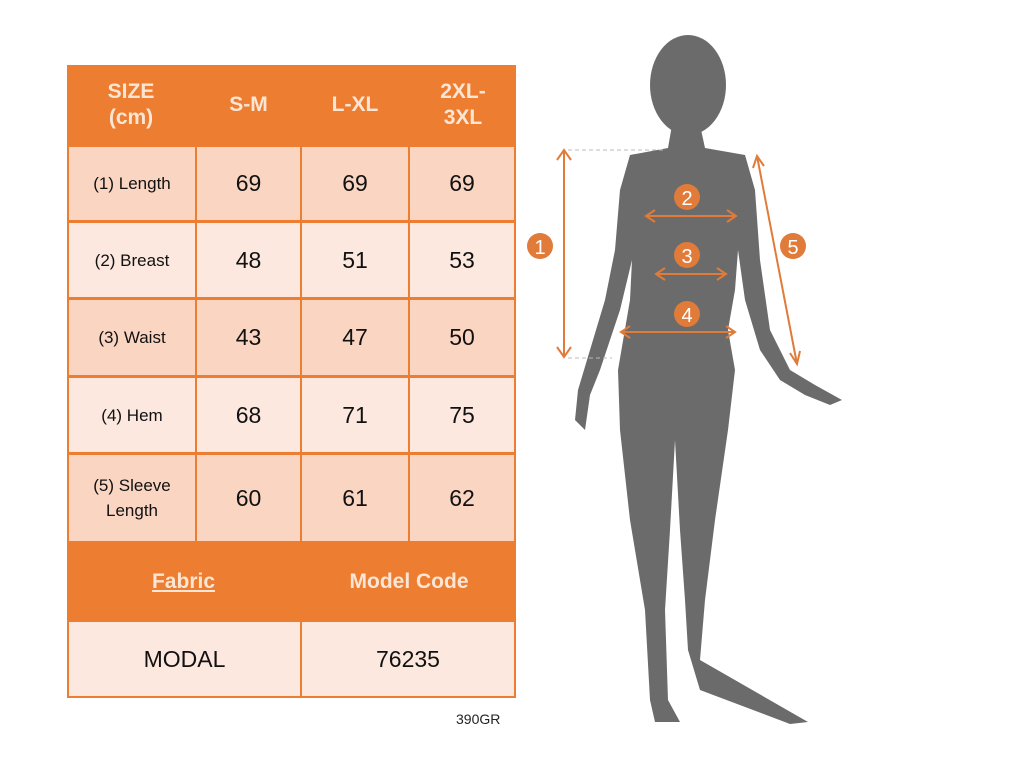 This screenshot has height=757, width=1024. I want to click on header-l-xl: L-XL, so click(355, 104).